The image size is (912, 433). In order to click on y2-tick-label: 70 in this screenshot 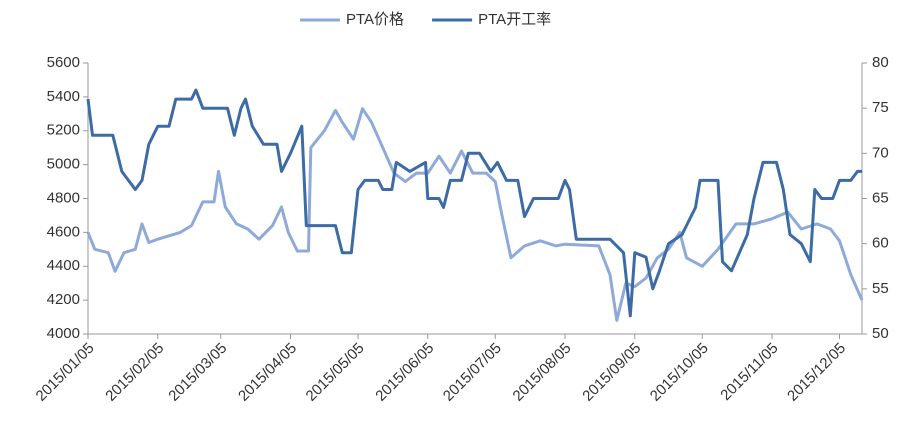, I will do `click(880, 152)`.